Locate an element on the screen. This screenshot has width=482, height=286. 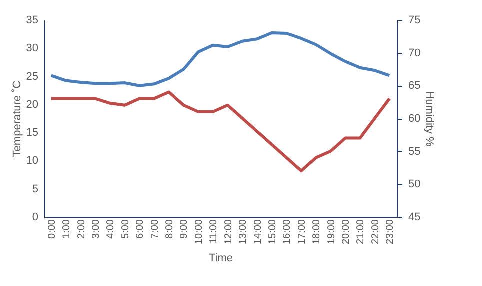
x-tick-label: 17:00 is located at coordinates (302, 232).